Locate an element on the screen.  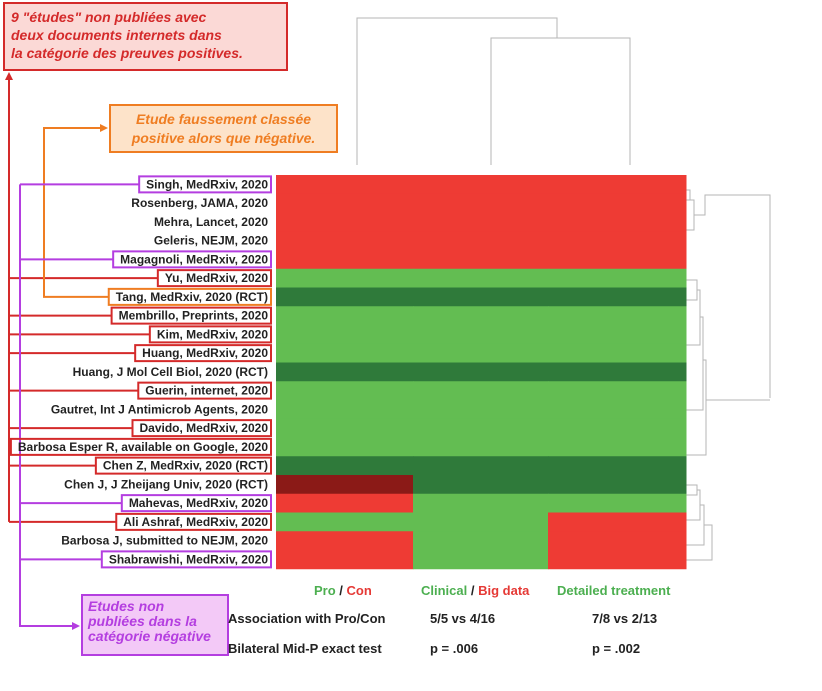
col-header-detailed: Detailed treatment is located at coordinates (614, 590).